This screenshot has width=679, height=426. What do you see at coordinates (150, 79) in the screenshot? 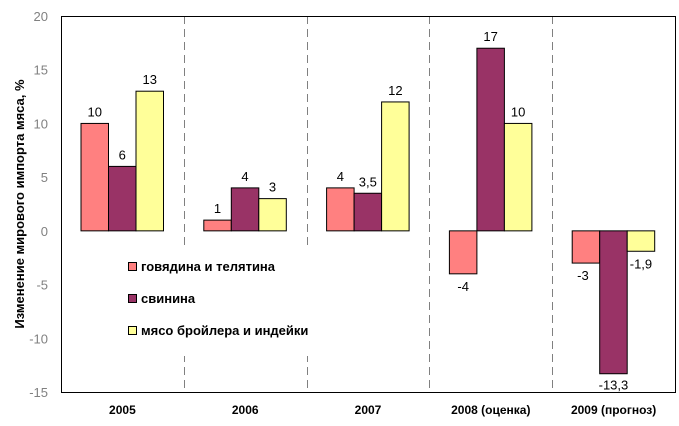
I see `data-label: 13` at bounding box center [150, 79].